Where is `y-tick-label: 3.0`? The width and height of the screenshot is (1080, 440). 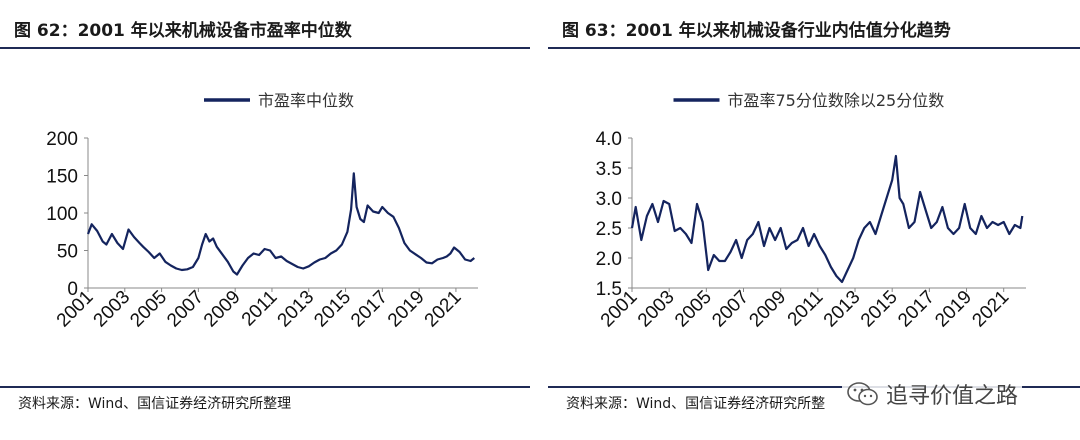
y-tick-label: 3.0 is located at coordinates (609, 199).